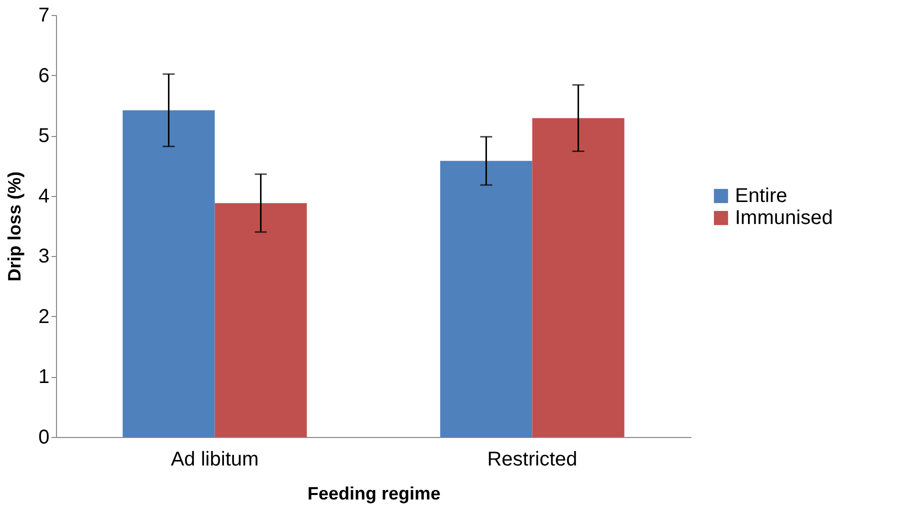  I want to click on y-tick-label: 6, so click(44, 75).